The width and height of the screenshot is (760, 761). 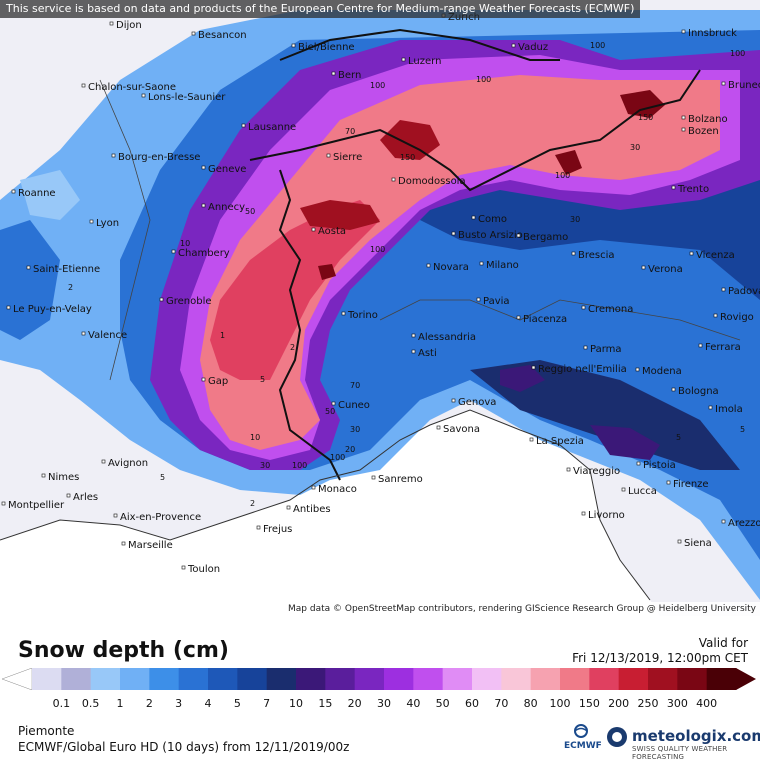 What do you see at coordinates (606, 349) in the screenshot?
I see `city-label: Parma` at bounding box center [606, 349].